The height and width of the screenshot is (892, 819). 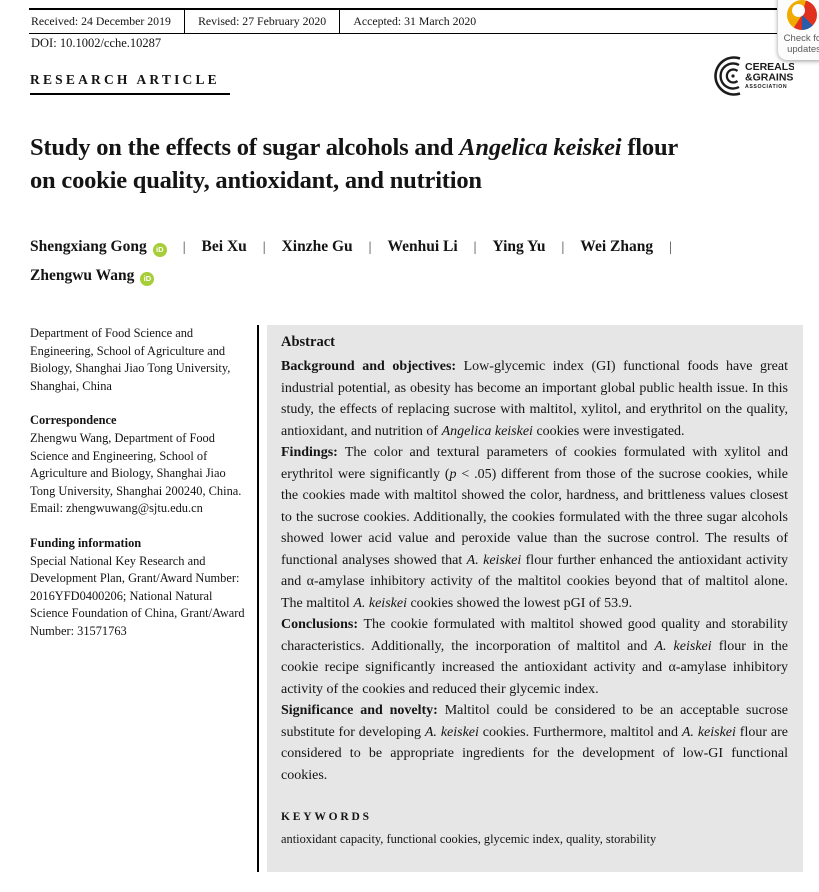 I want to click on author-name: Xinzhe Gu, so click(x=317, y=246).